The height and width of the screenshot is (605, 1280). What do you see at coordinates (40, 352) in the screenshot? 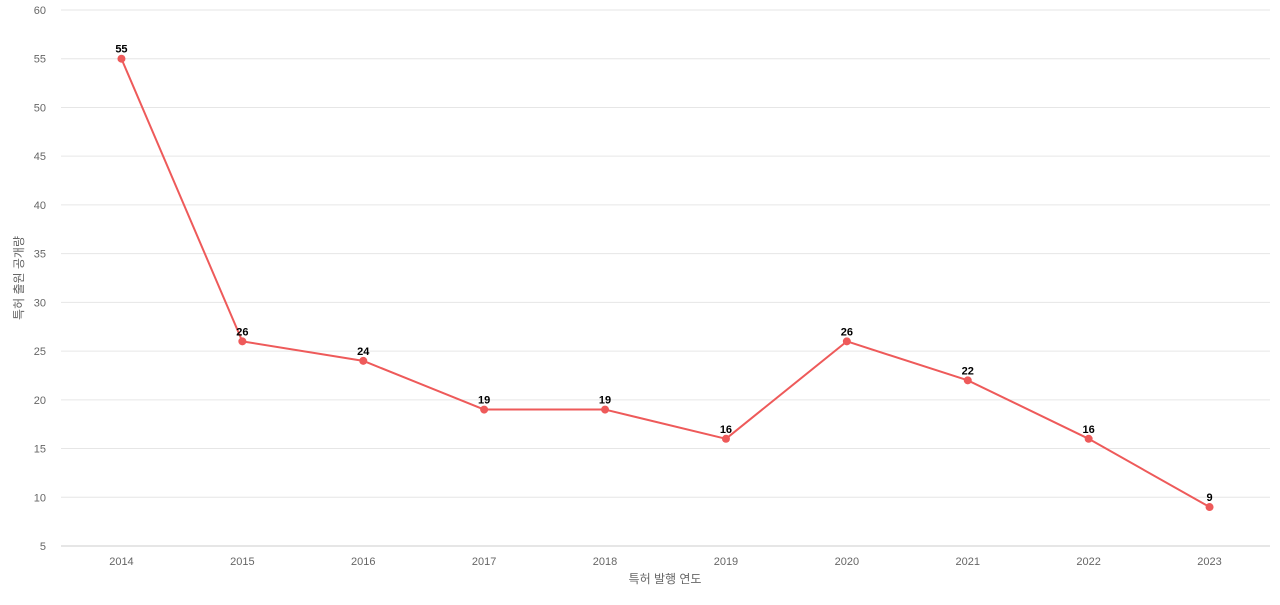
I see `y-tick-label: 25` at bounding box center [40, 352].